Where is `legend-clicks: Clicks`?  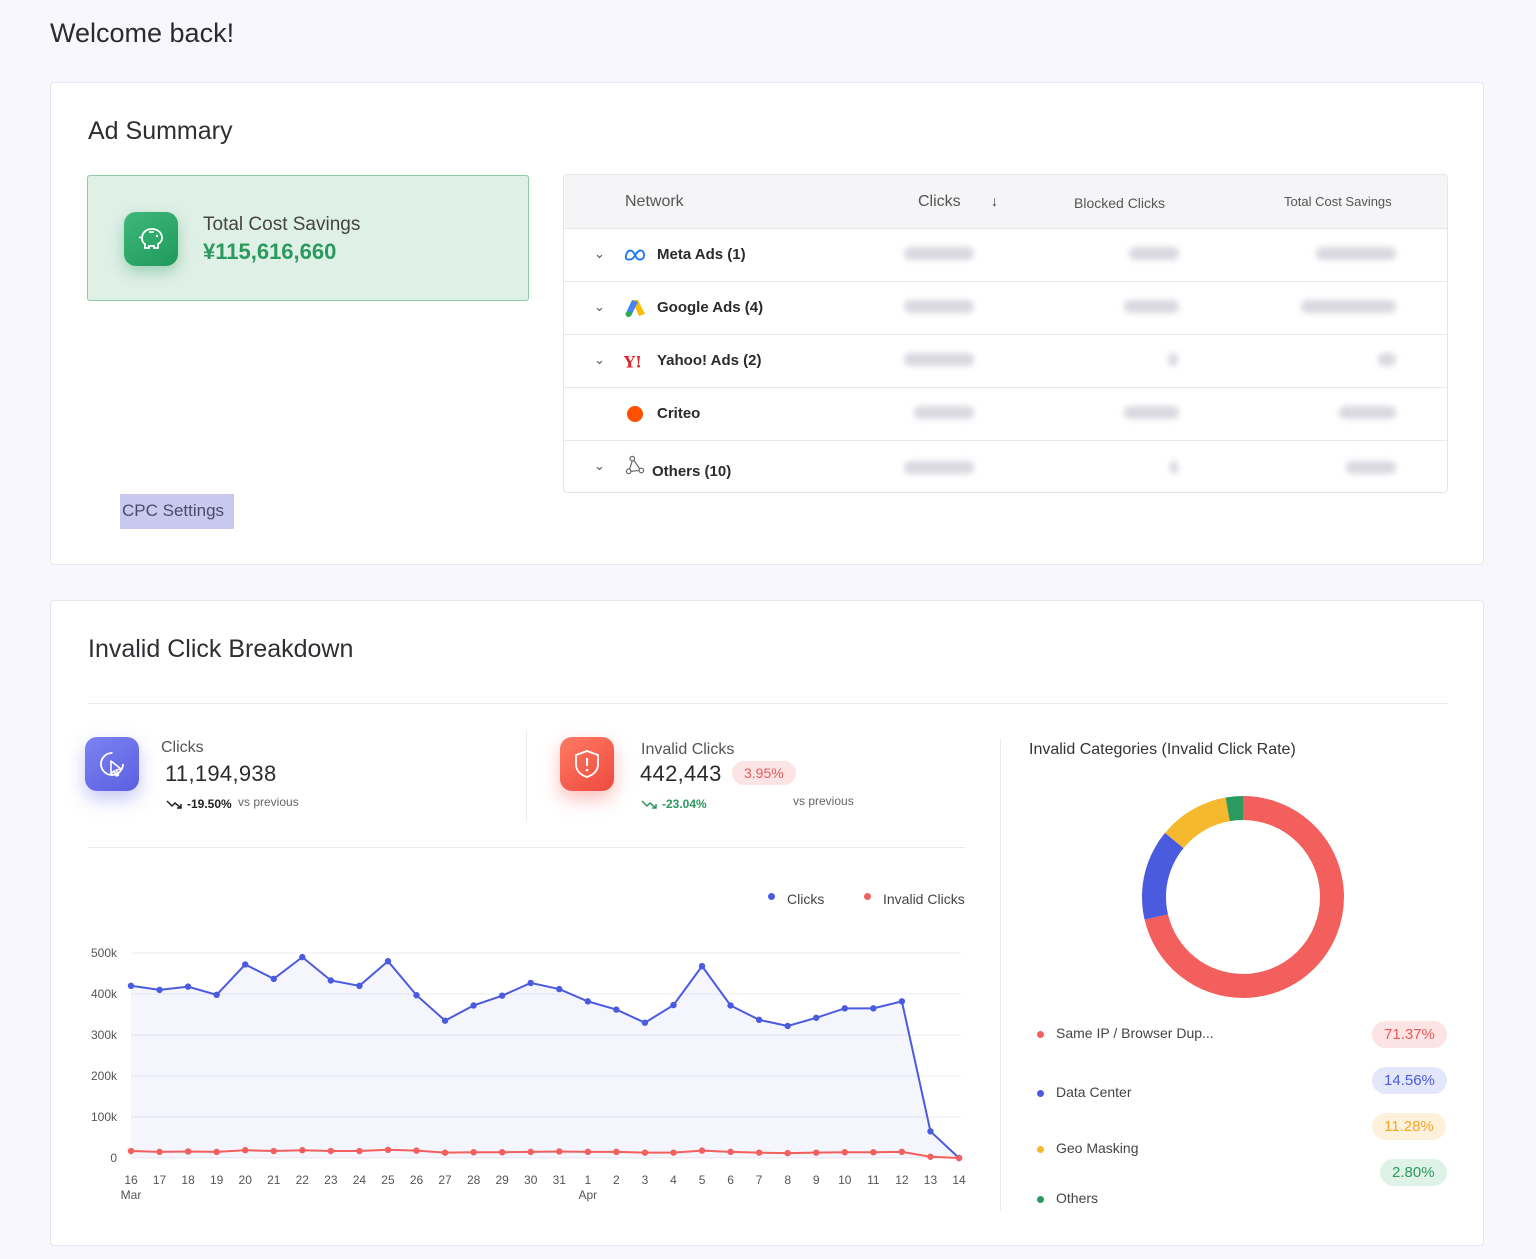 legend-clicks: Clicks is located at coordinates (796, 899).